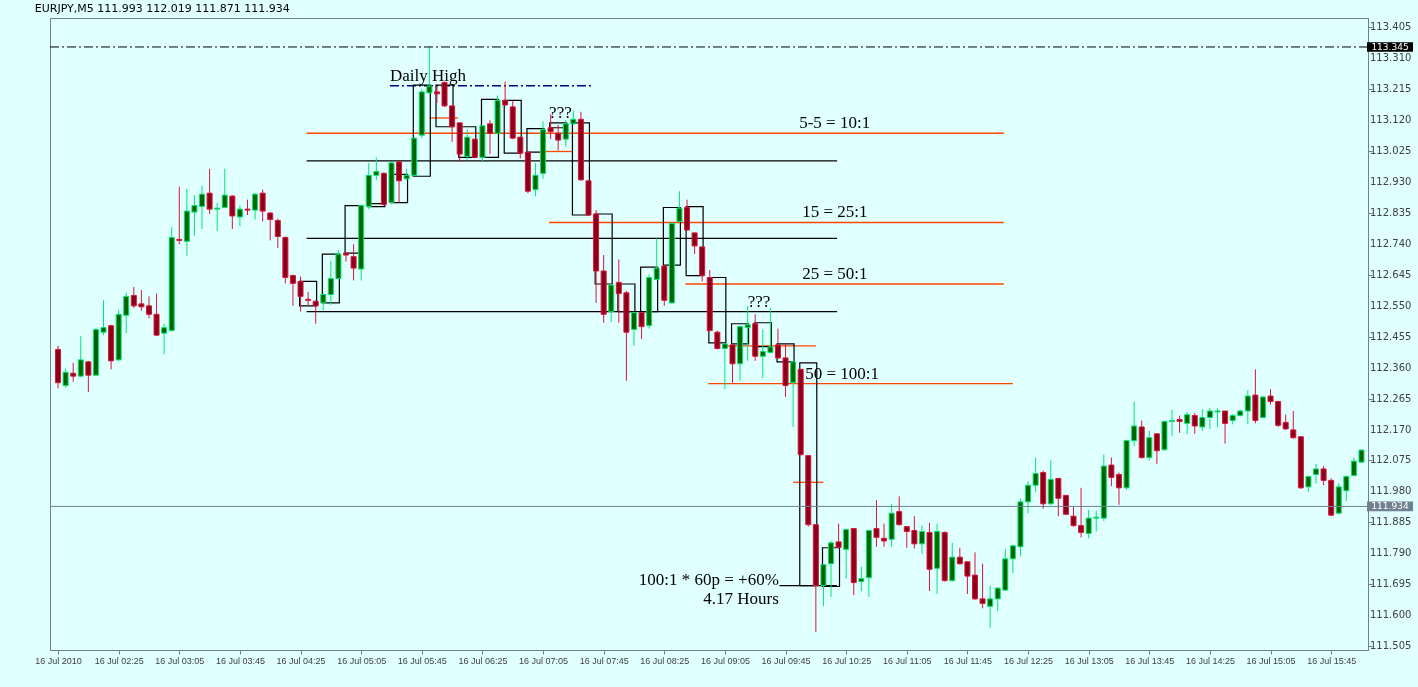  I want to click on x-tick-label: 16 Jul 15:45, so click(1332, 660).